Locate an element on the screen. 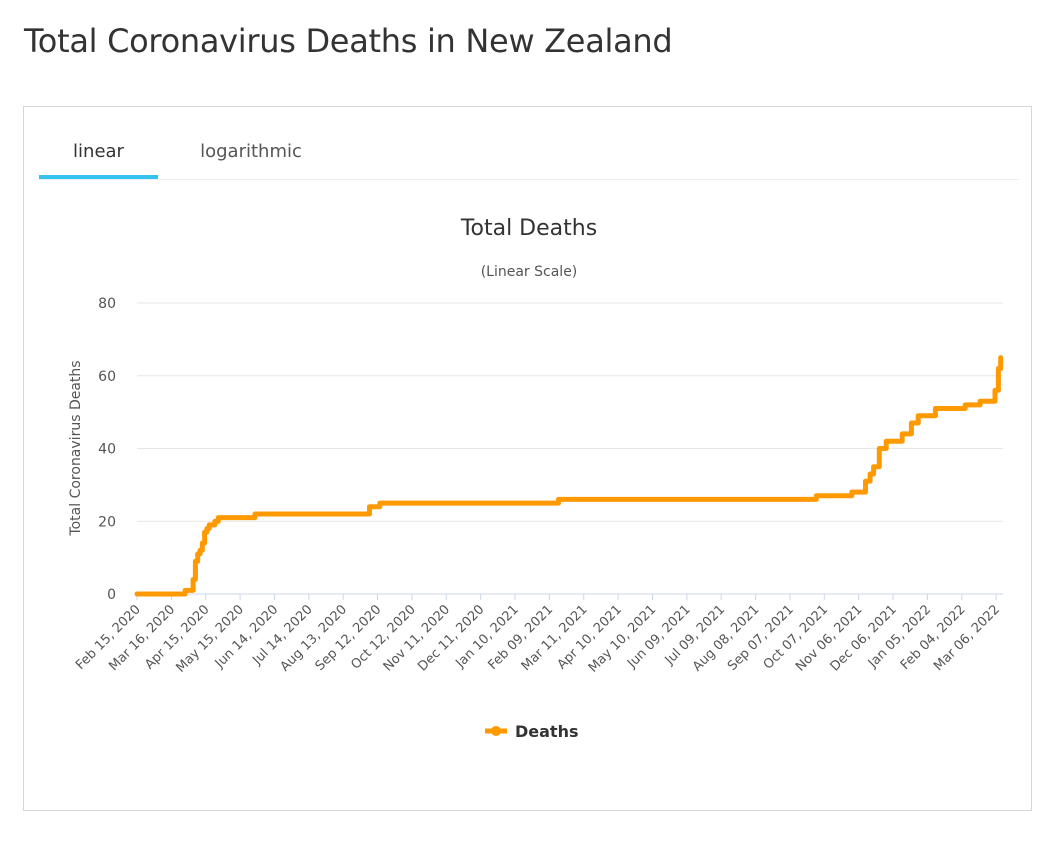 This screenshot has width=1053, height=844. legend: Deaths is located at coordinates (532, 731).